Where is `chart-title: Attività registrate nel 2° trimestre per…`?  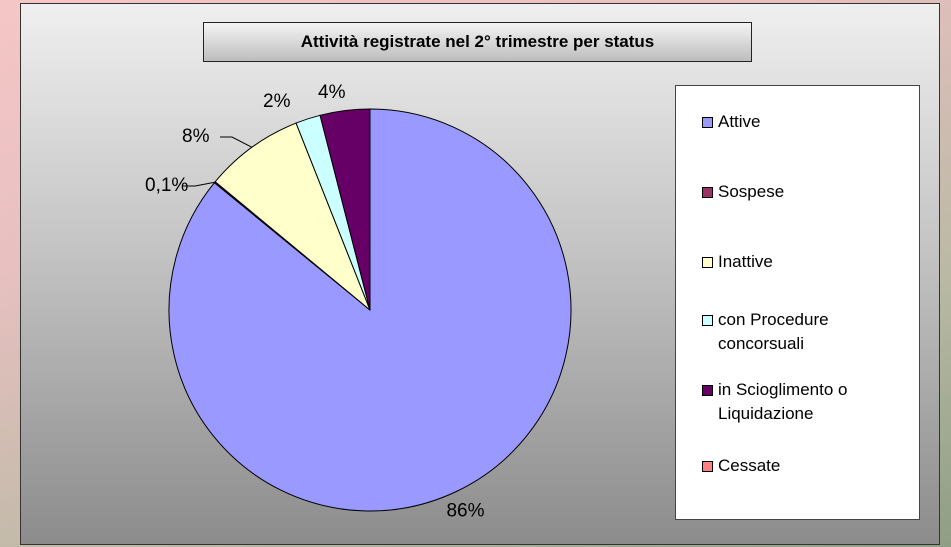
chart-title: Attività registrate nel 2° trimestre per… is located at coordinates (477, 42).